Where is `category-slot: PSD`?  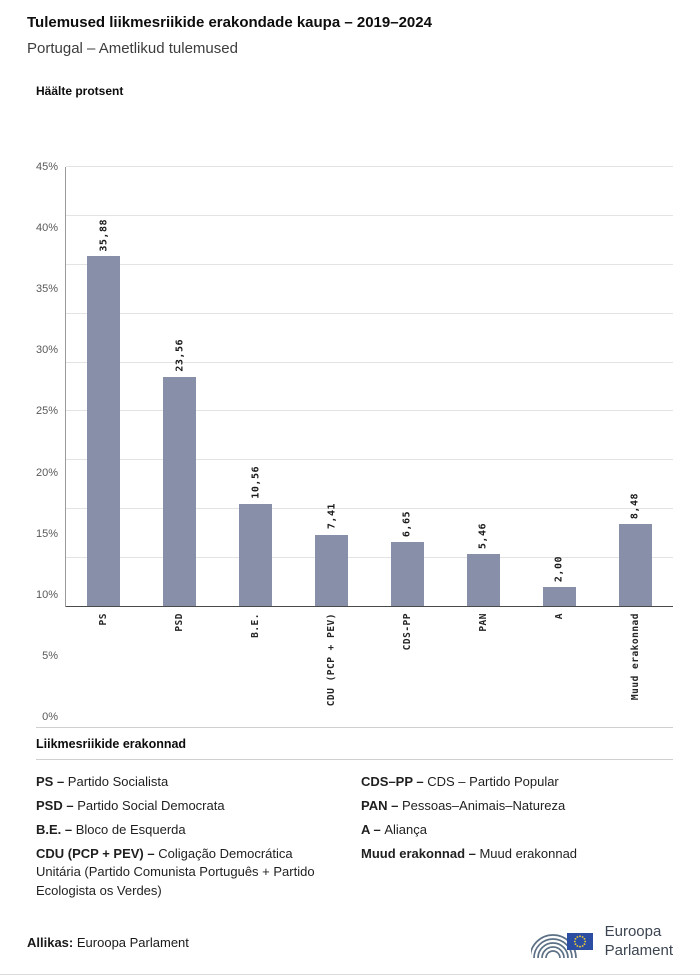 category-slot: PSD is located at coordinates (179, 665).